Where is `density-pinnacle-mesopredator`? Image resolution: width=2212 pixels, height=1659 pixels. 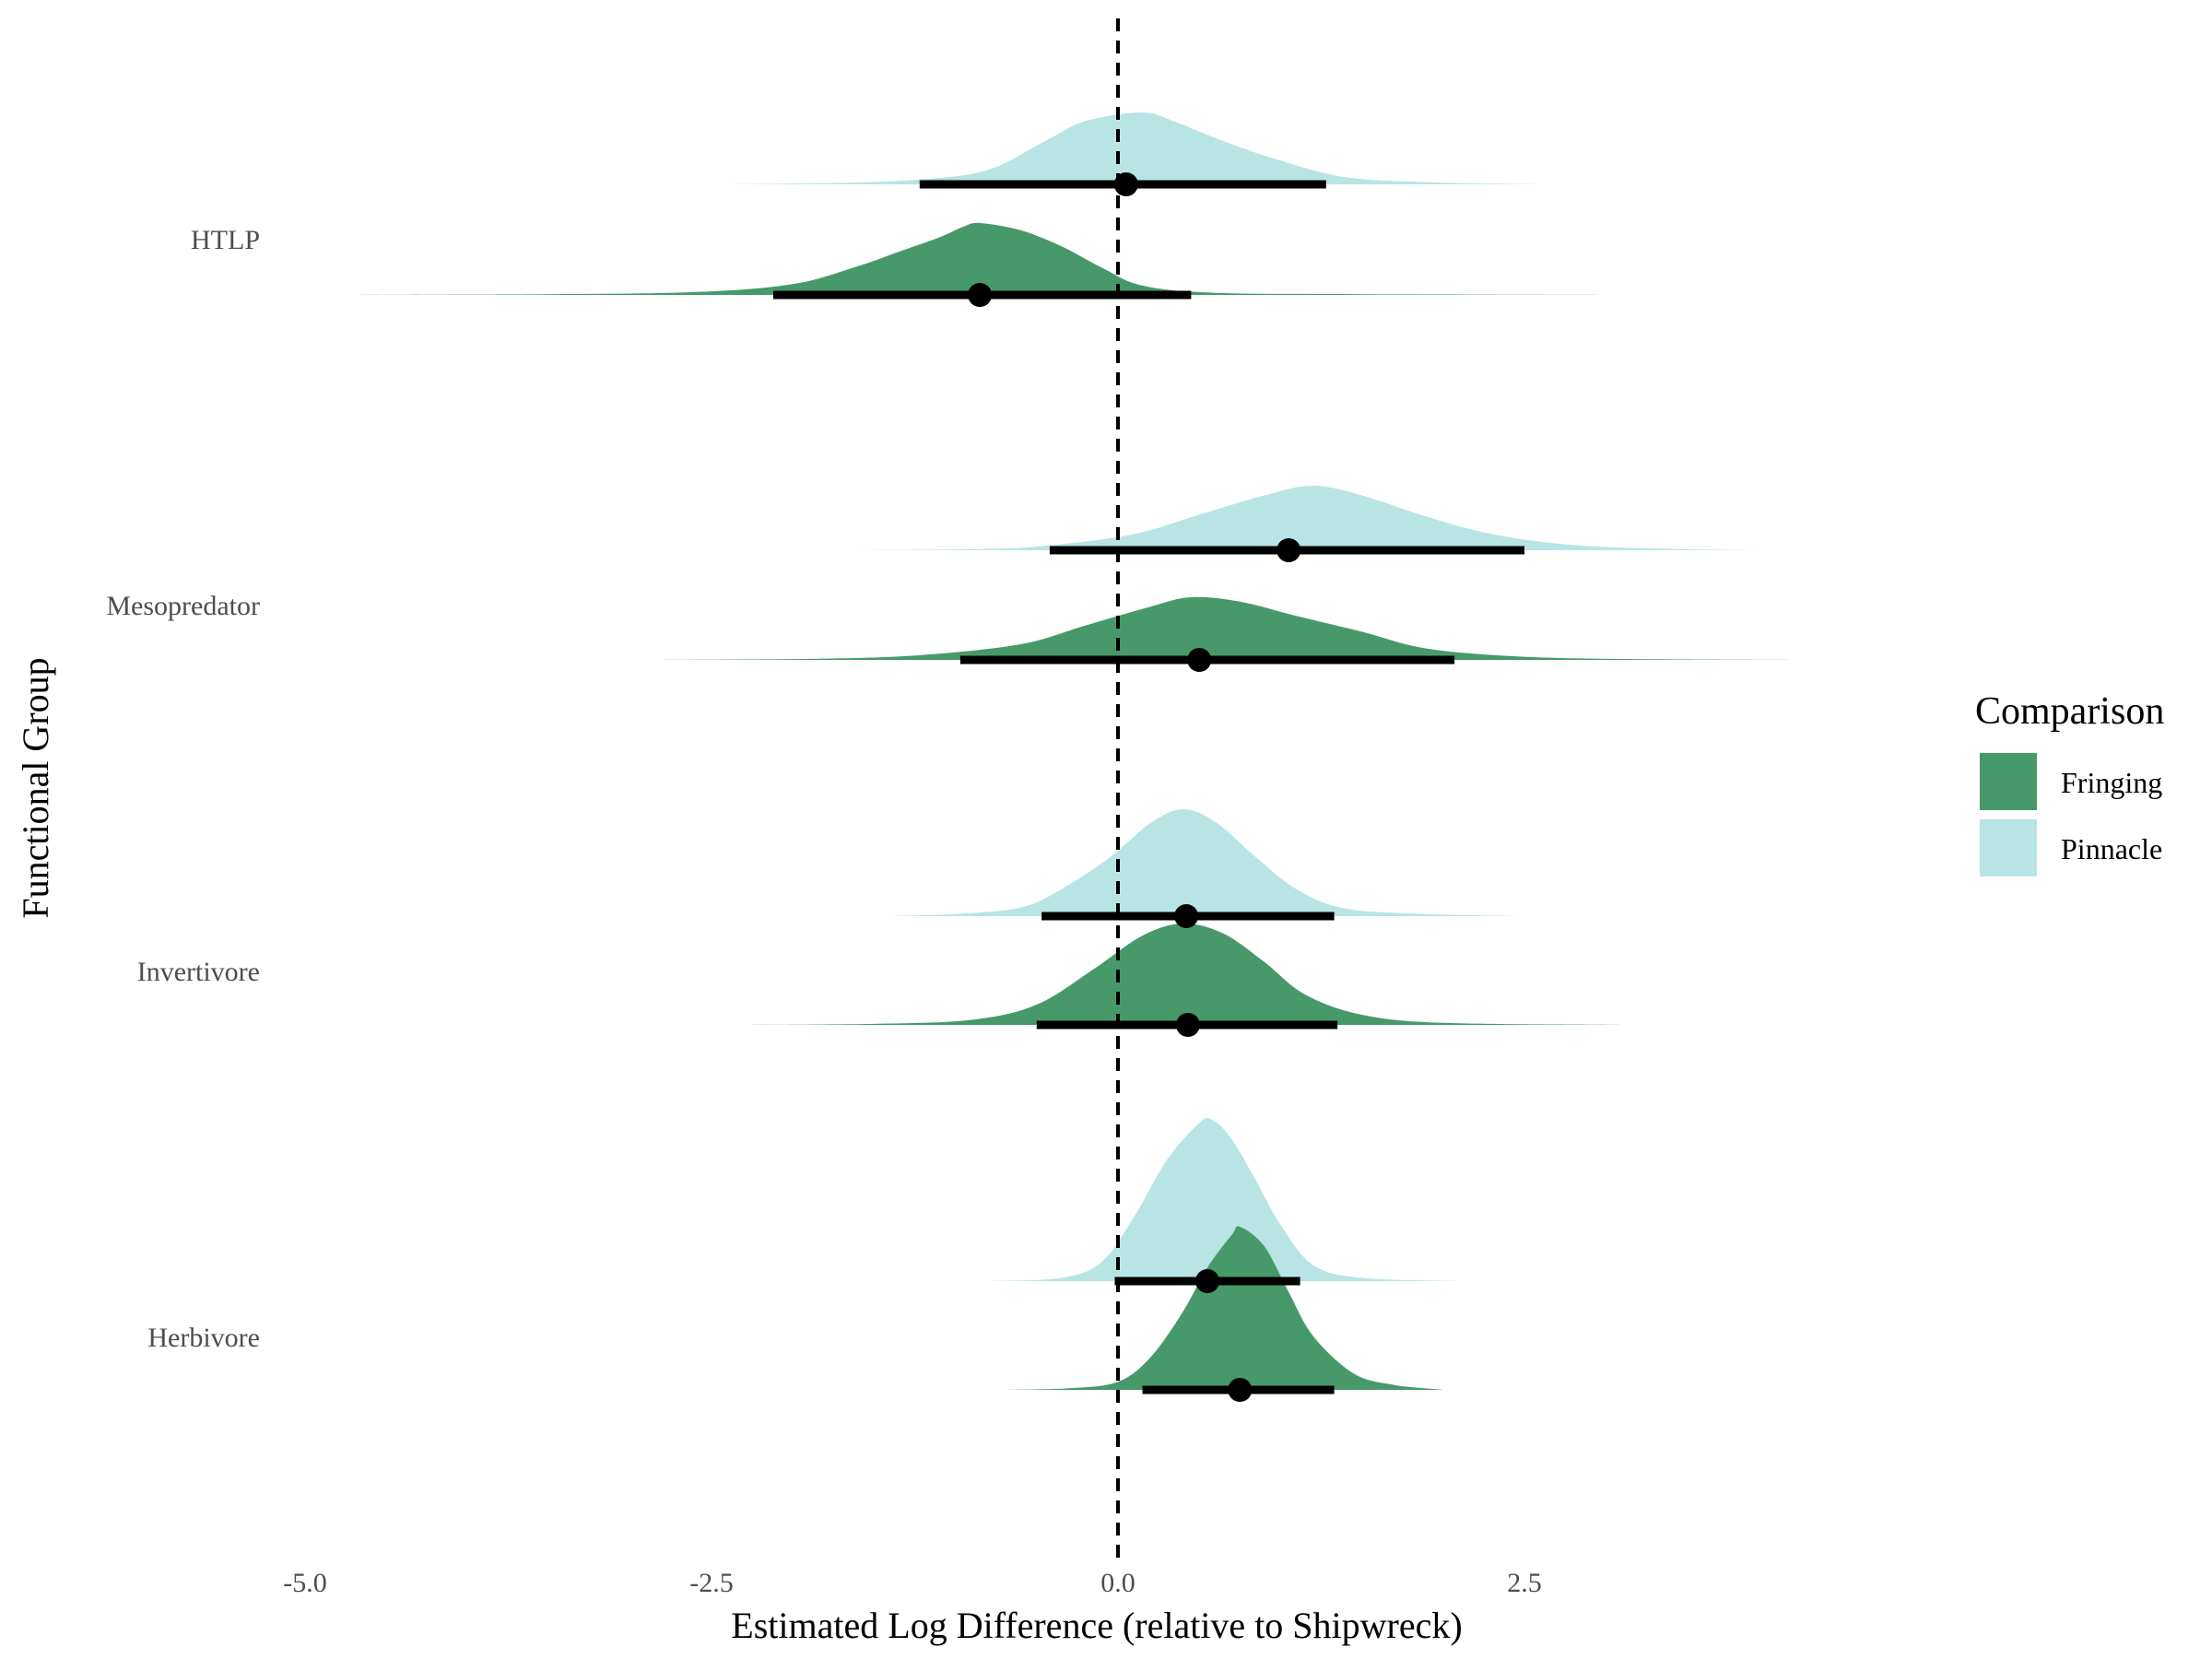 density-pinnacle-mesopredator is located at coordinates (1305, 518).